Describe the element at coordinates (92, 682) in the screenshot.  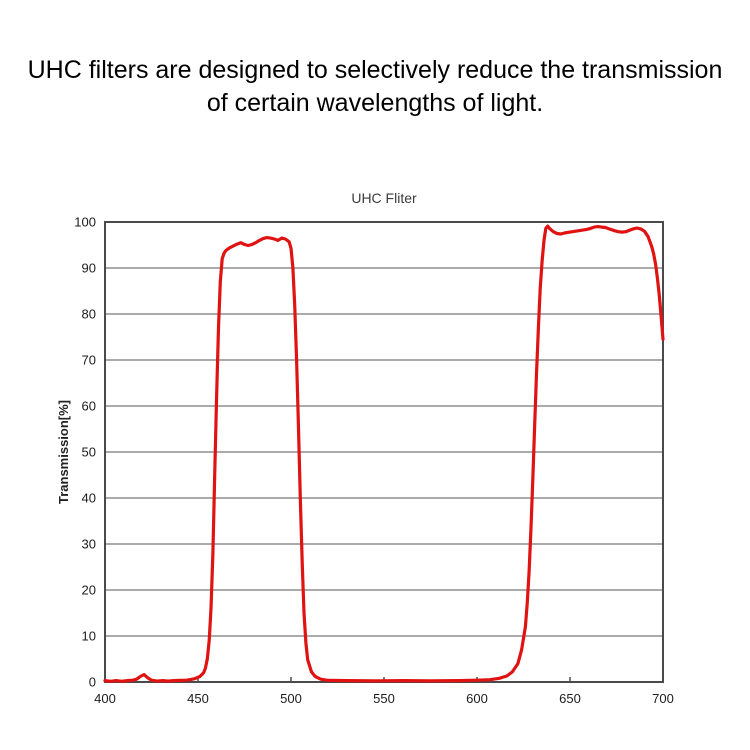
I see `y-tick-label: 0` at that location.